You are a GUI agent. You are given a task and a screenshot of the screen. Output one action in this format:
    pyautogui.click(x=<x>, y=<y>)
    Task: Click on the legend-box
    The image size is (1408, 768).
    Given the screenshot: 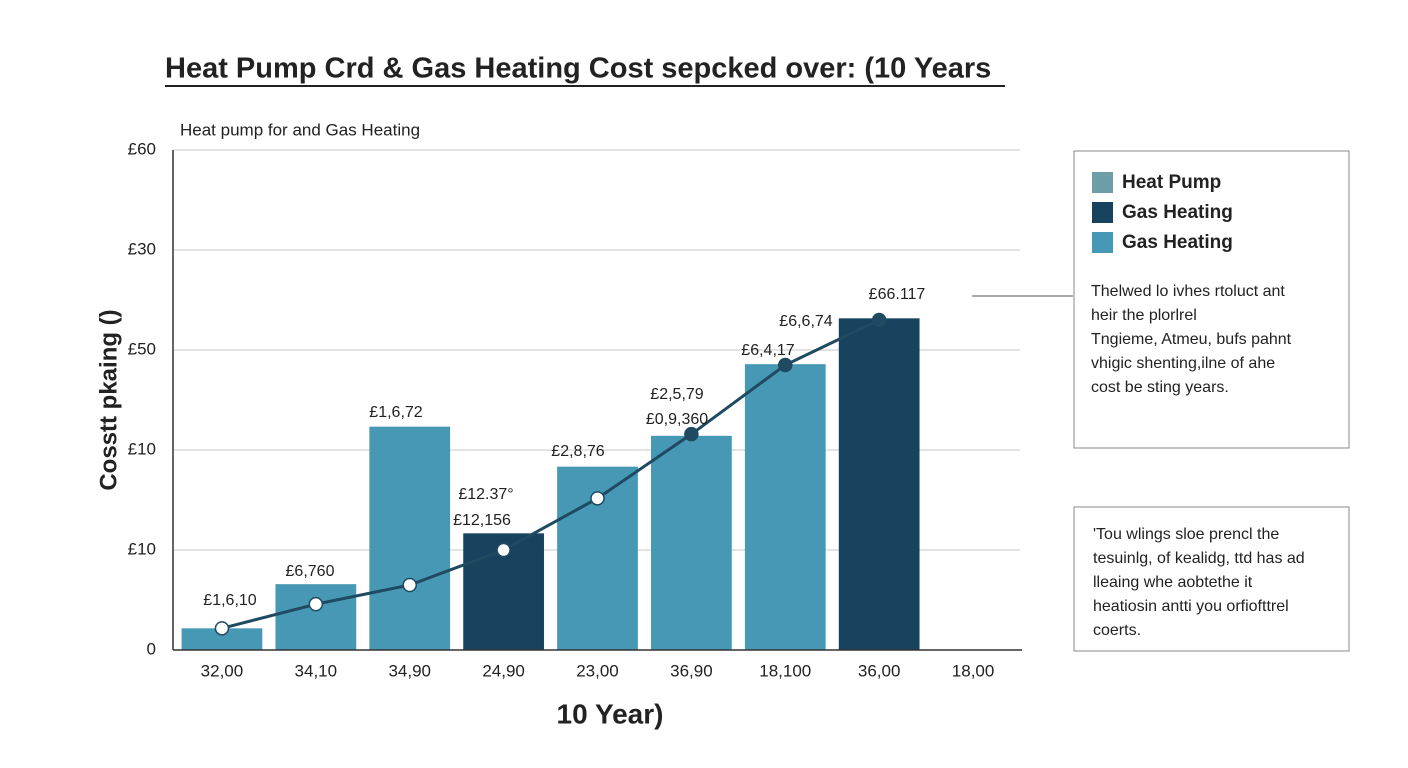 What is the action you would take?
    pyautogui.click(x=1211, y=299)
    